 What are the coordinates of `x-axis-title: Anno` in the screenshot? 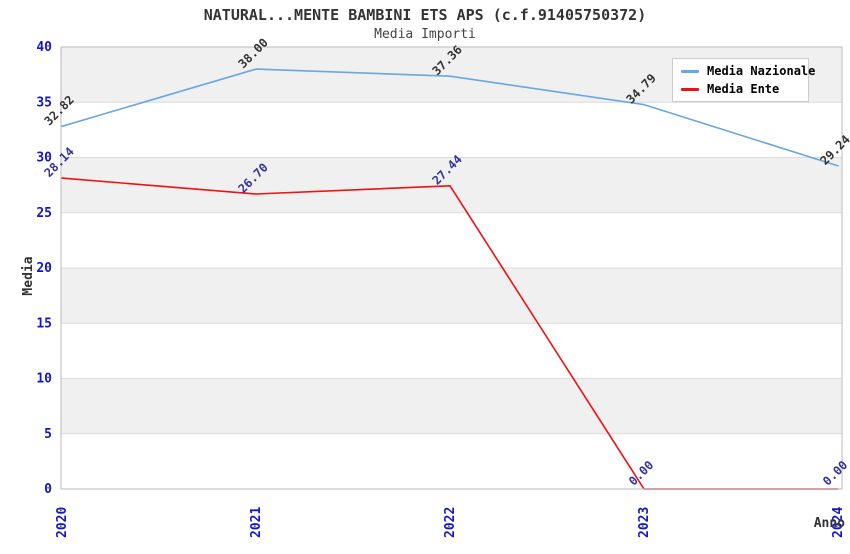 It's located at (829, 523).